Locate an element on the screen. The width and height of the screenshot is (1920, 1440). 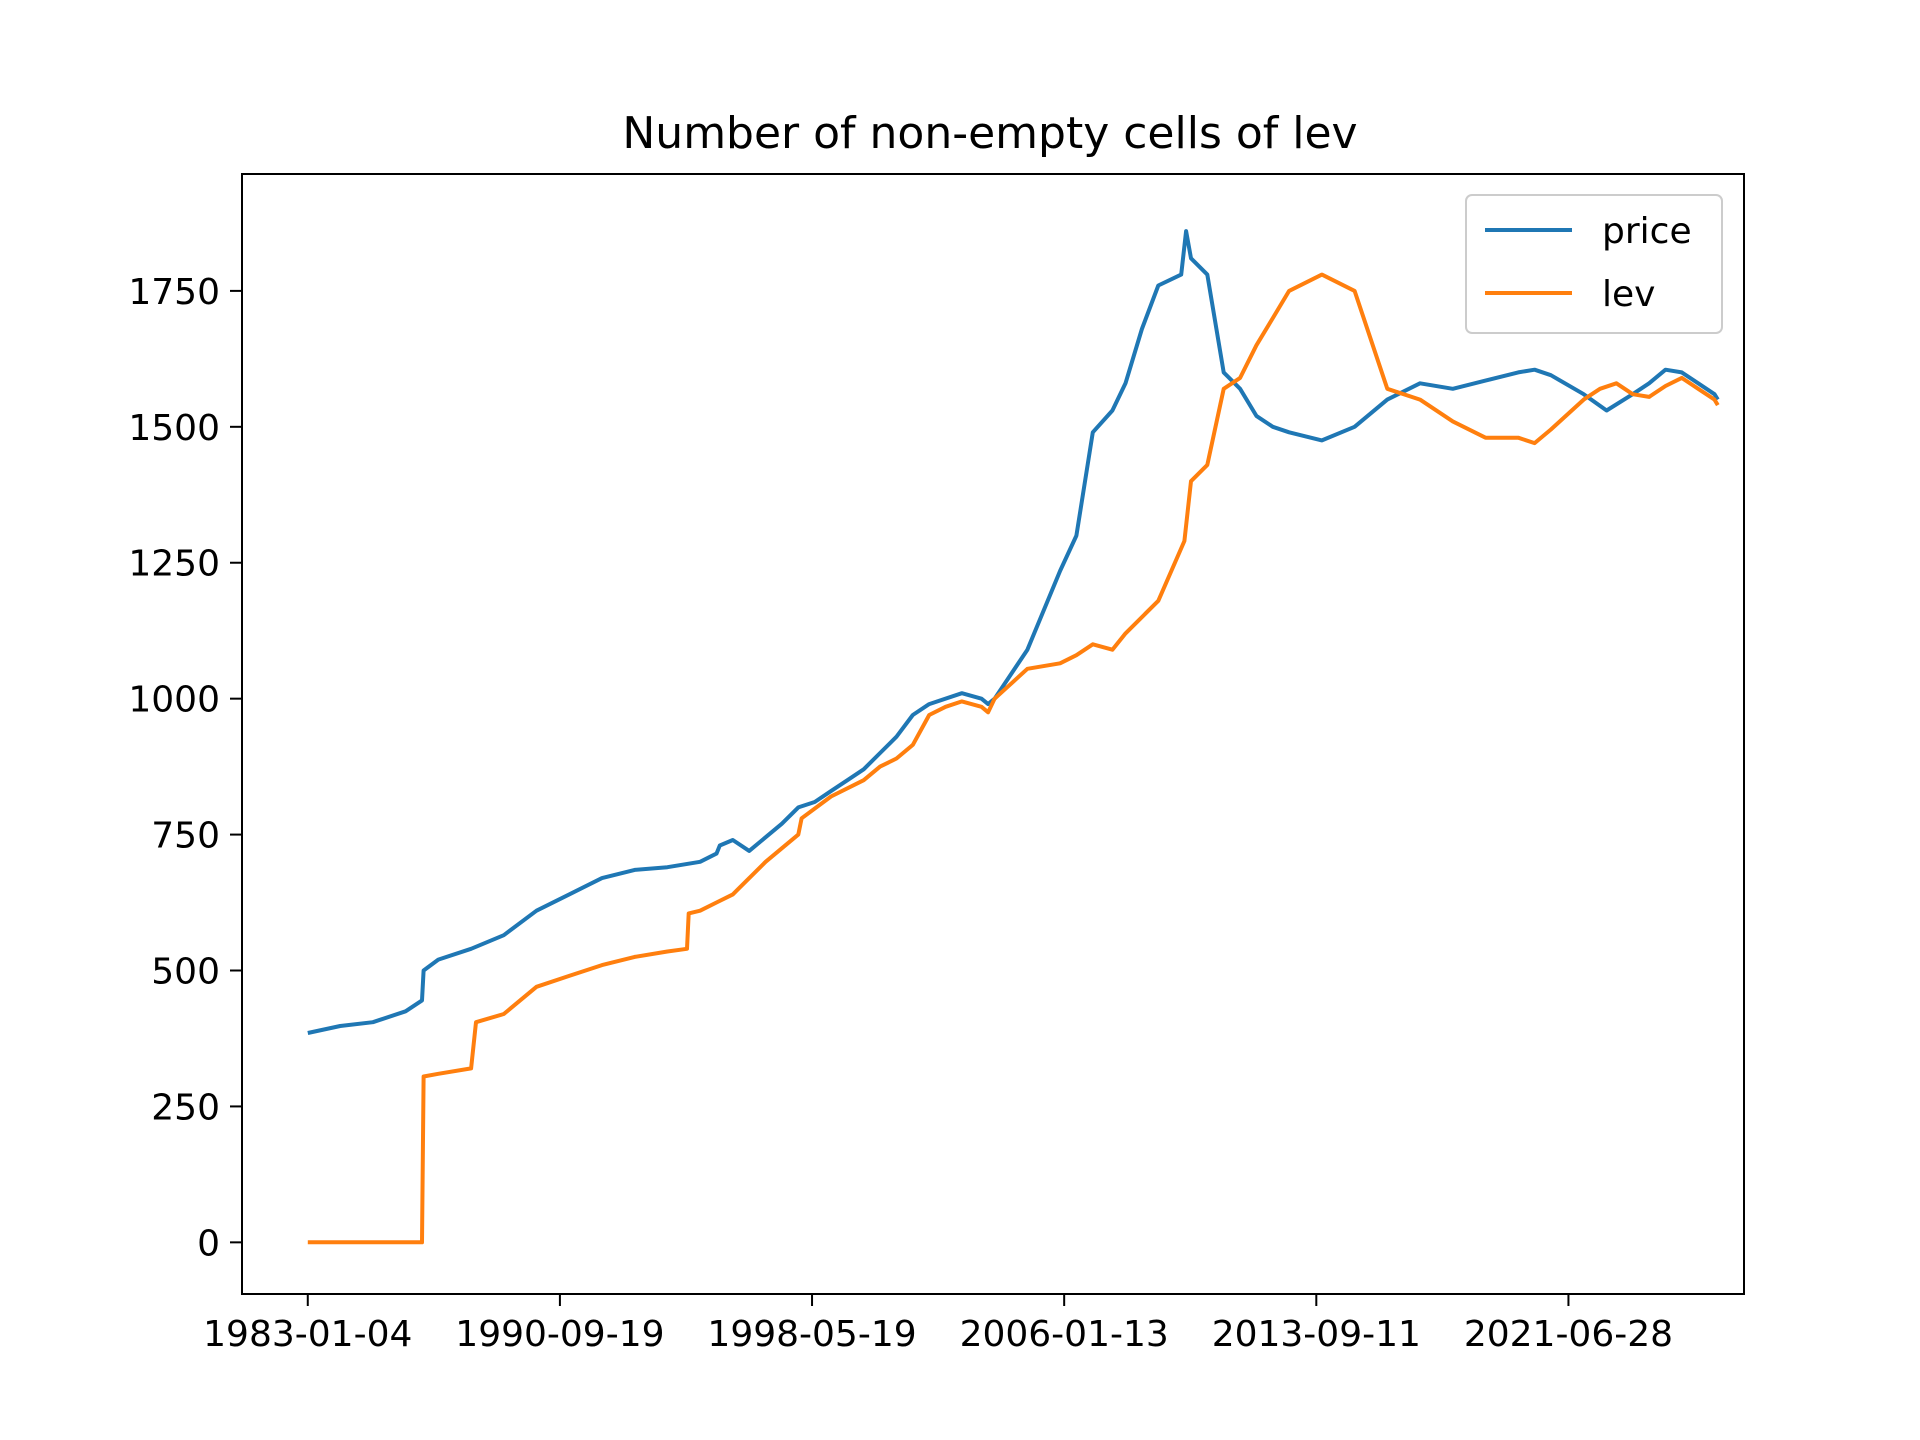
legend: price lev is located at coordinates (1594, 264).